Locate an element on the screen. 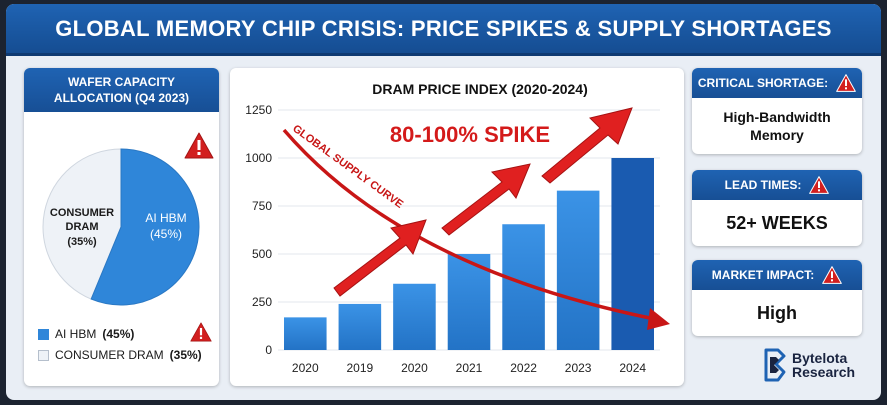 The height and width of the screenshot is (405, 887). pie-pct-ai-hbm: (45%) is located at coordinates (166, 234).